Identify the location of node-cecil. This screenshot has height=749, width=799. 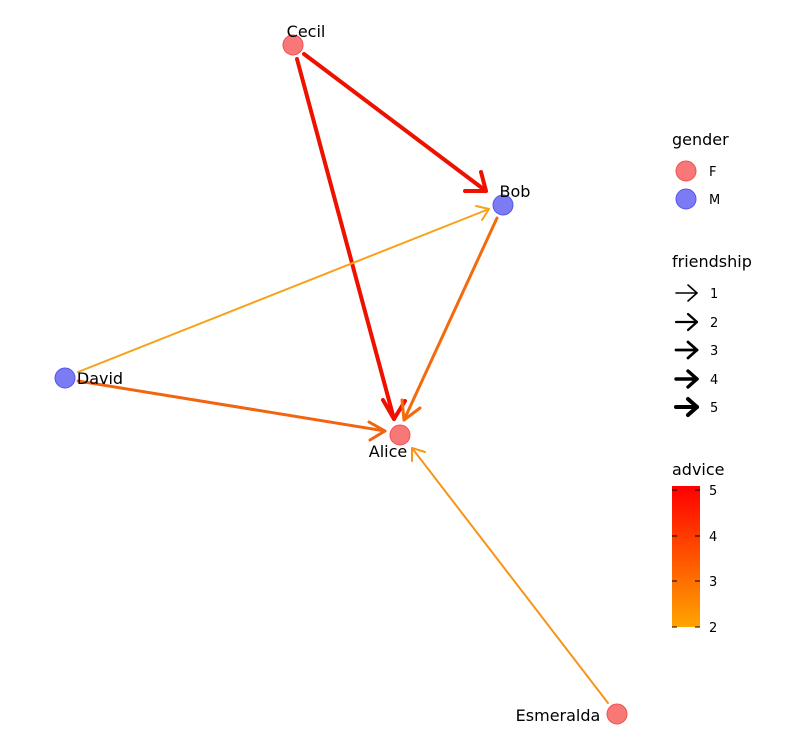
(293, 45).